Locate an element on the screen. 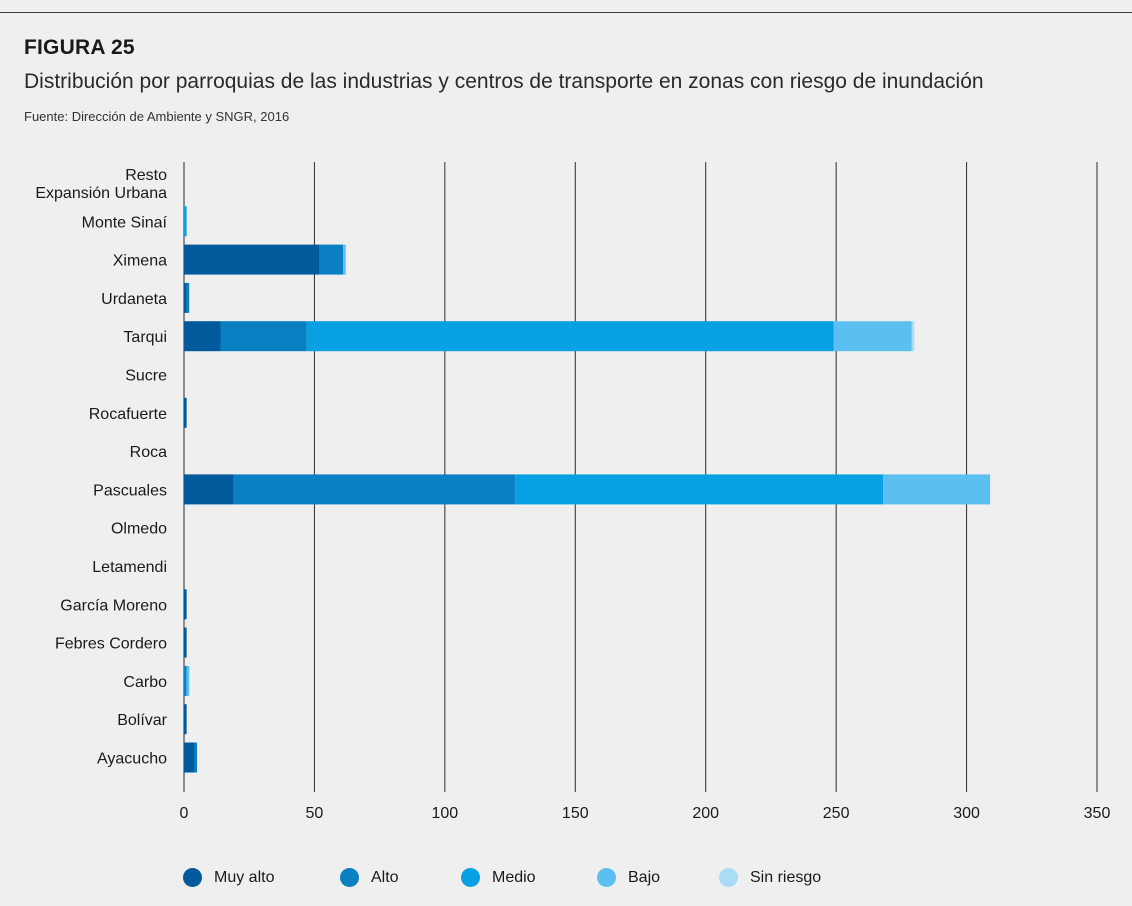  x-tick-label: 300 is located at coordinates (966, 813).